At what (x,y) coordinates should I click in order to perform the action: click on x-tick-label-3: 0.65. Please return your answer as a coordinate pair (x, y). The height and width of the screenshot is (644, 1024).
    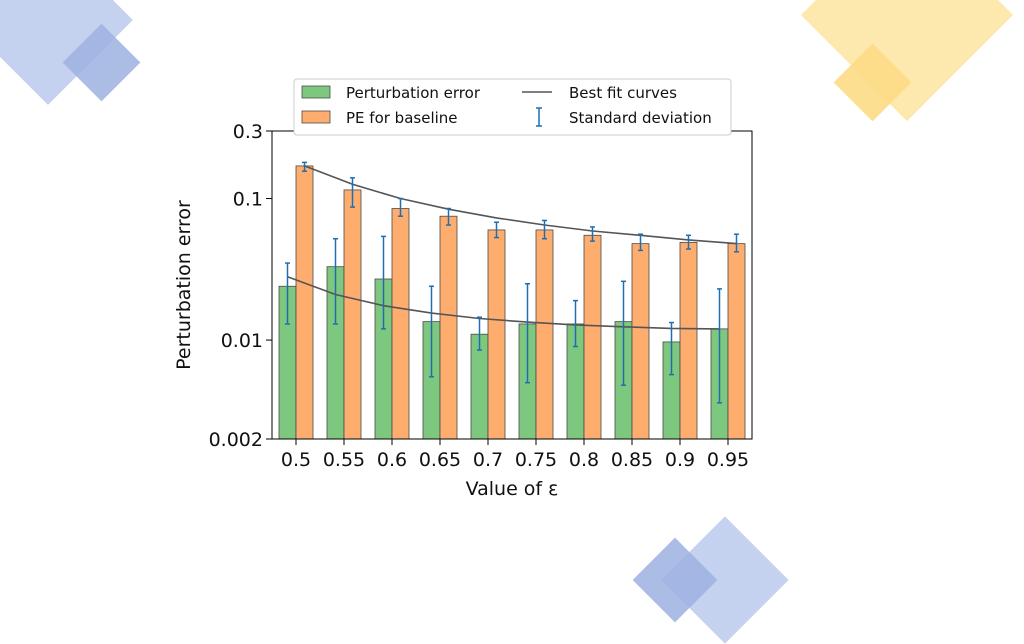
    Looking at the image, I should click on (440, 460).